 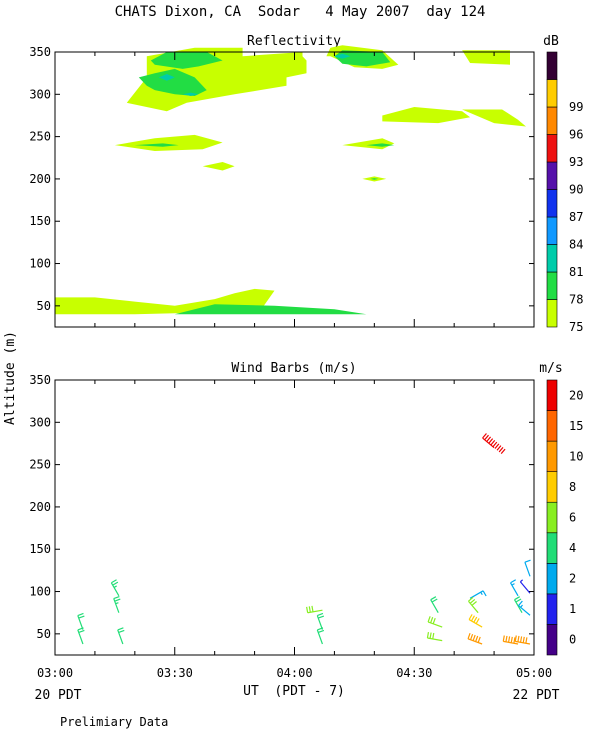 What do you see at coordinates (534, 673) in the screenshot?
I see `x-tick-label: 05:00` at bounding box center [534, 673].